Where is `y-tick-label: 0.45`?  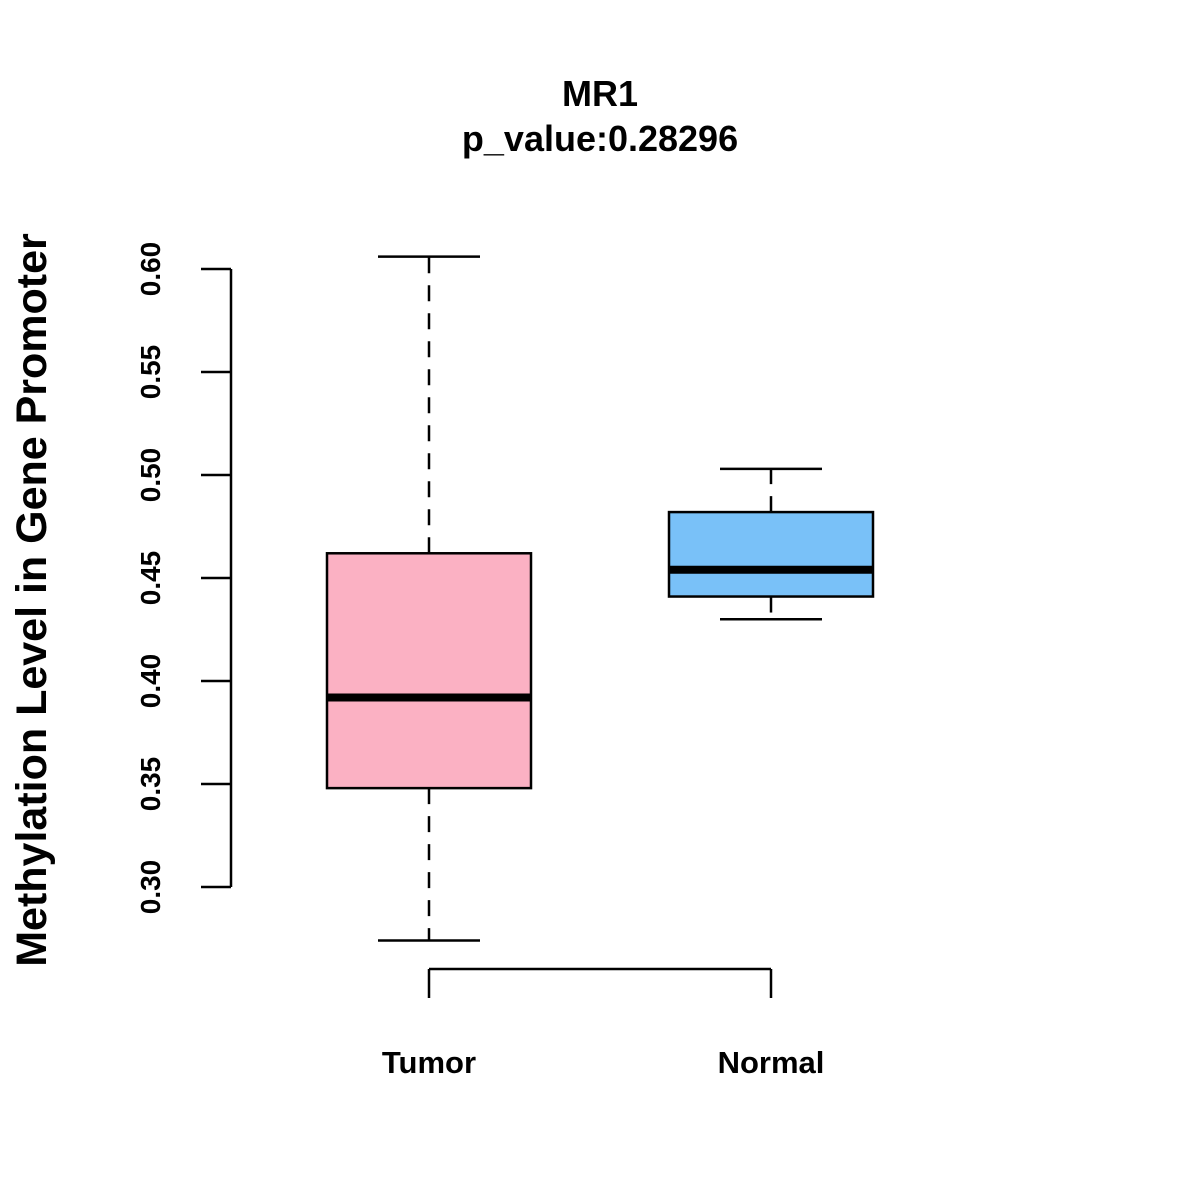
y-tick-label: 0.45 is located at coordinates (150, 578).